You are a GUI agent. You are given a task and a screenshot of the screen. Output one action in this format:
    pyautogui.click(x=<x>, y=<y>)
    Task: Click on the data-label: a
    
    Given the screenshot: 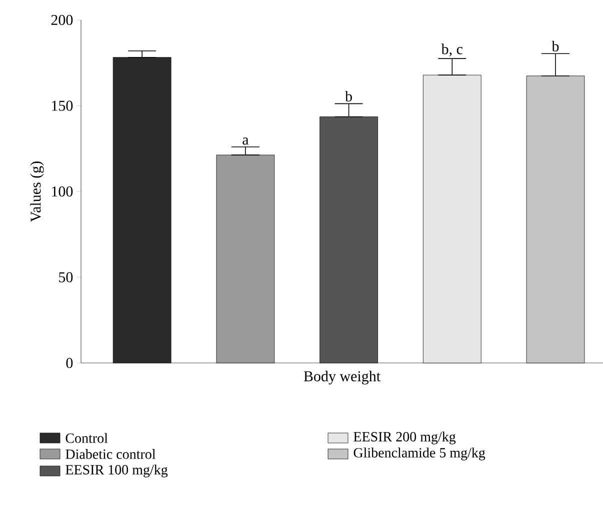 What is the action you would take?
    pyautogui.click(x=245, y=141)
    